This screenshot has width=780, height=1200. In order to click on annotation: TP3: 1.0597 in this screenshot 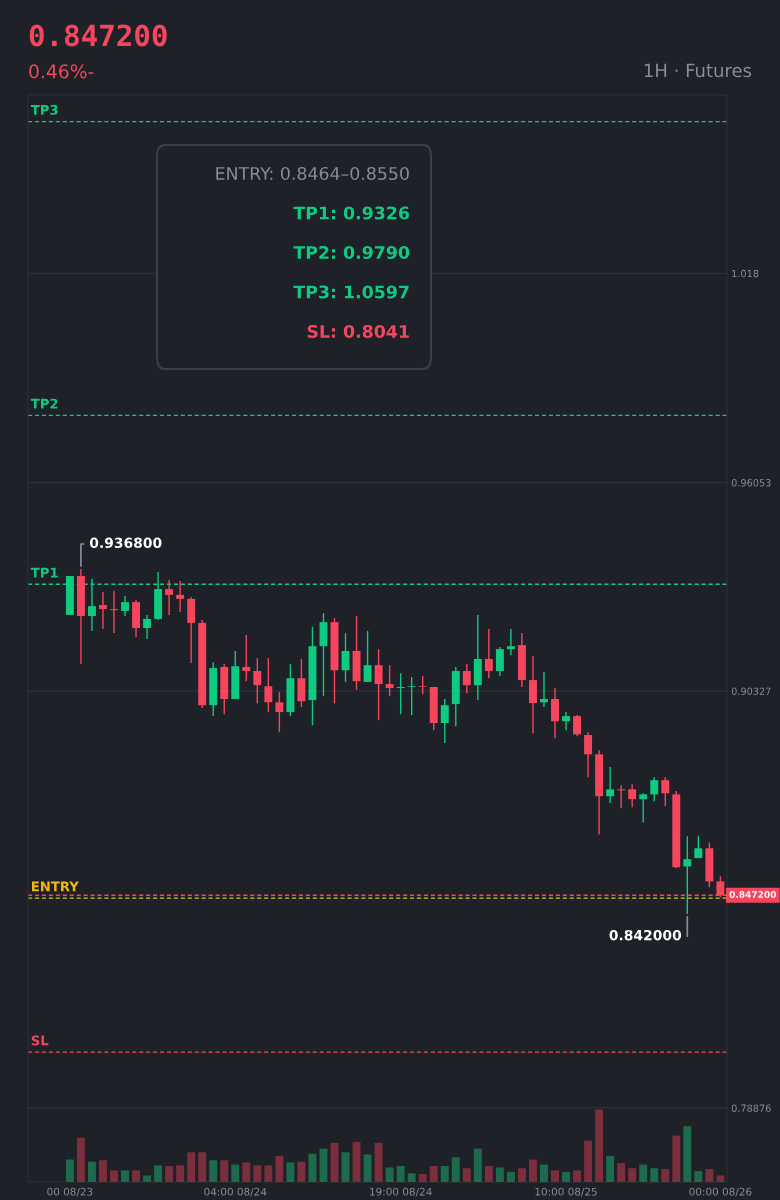, I will do `click(351, 292)`.